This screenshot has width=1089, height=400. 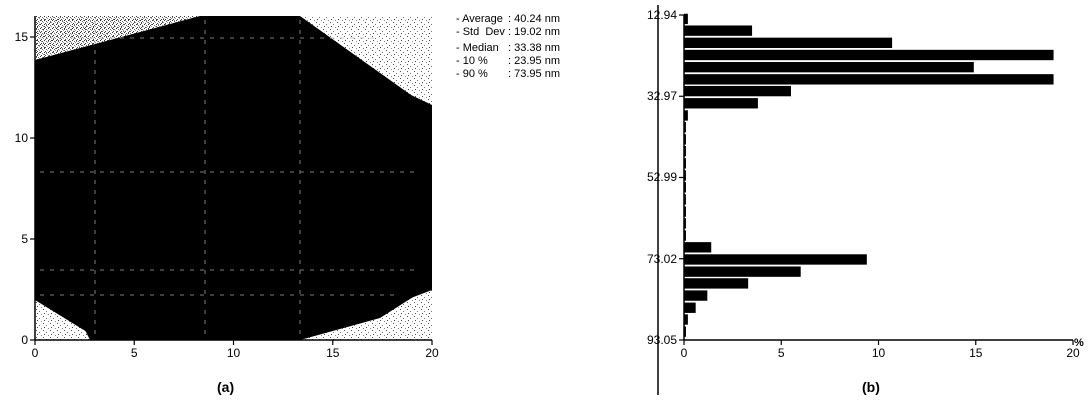 What do you see at coordinates (35, 353) in the screenshot?
I see `afm-x-tick-label: 0` at bounding box center [35, 353].